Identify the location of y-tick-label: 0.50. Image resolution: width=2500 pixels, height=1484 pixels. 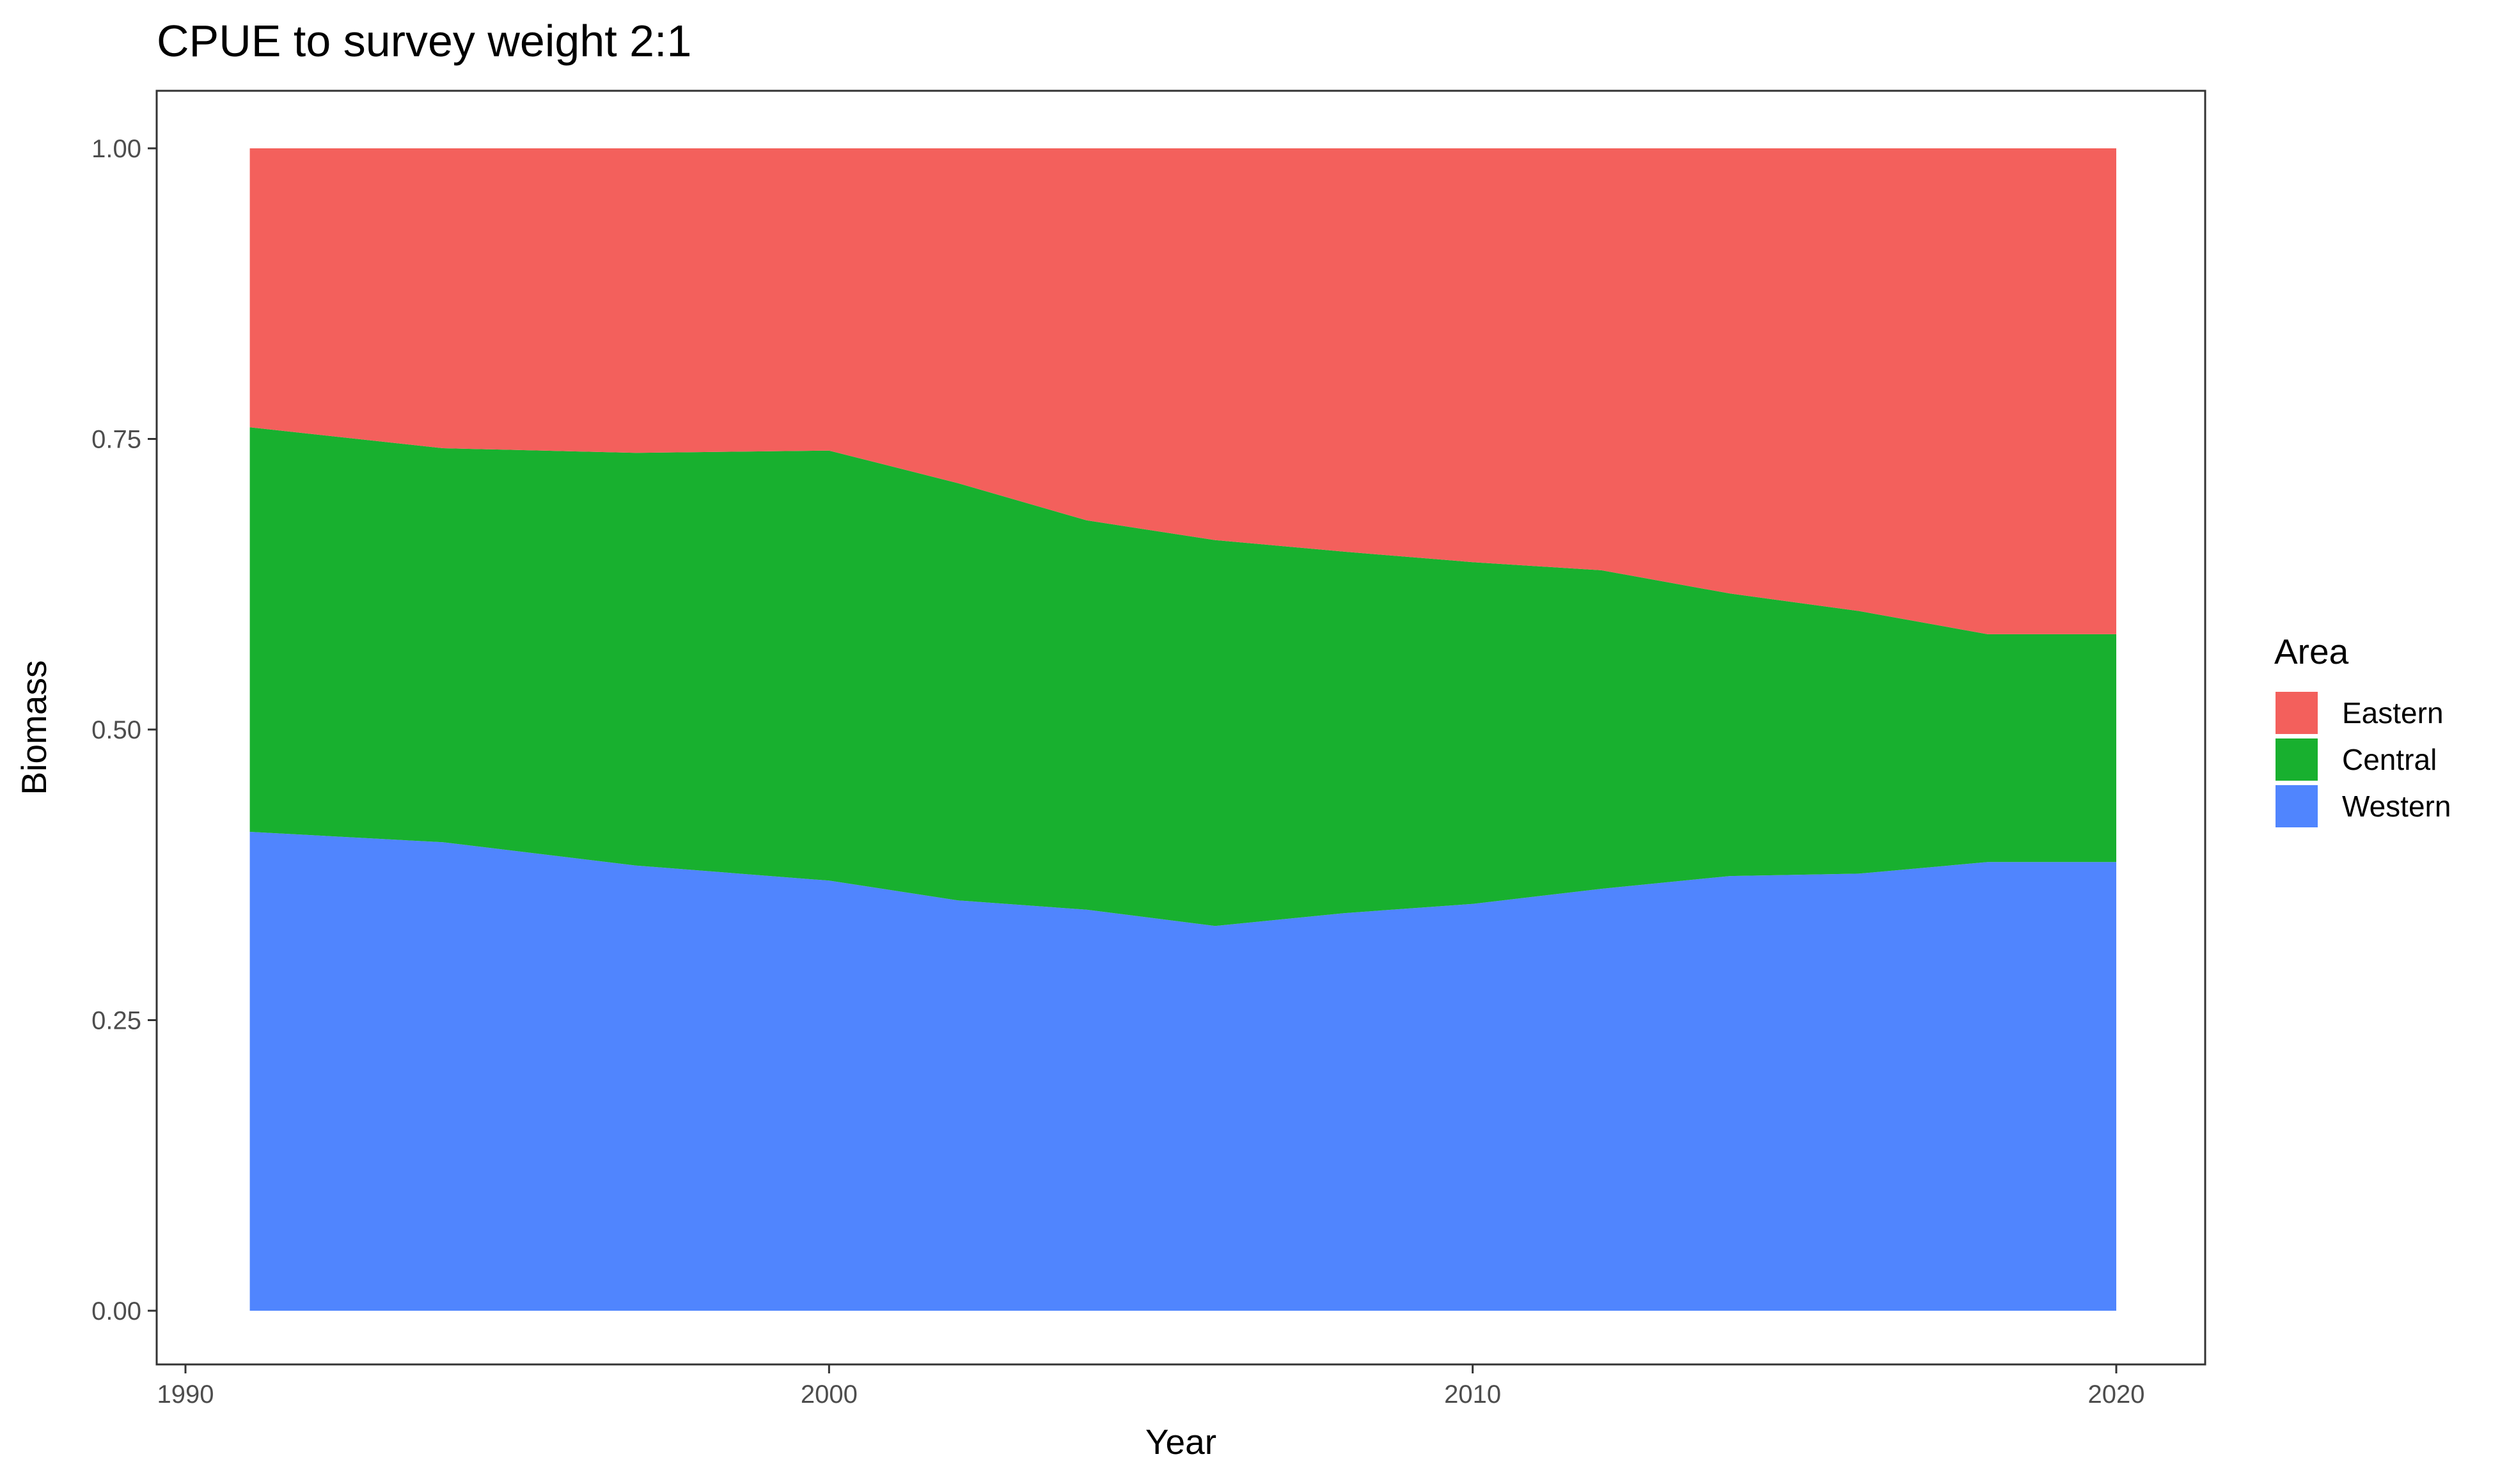
(116, 730).